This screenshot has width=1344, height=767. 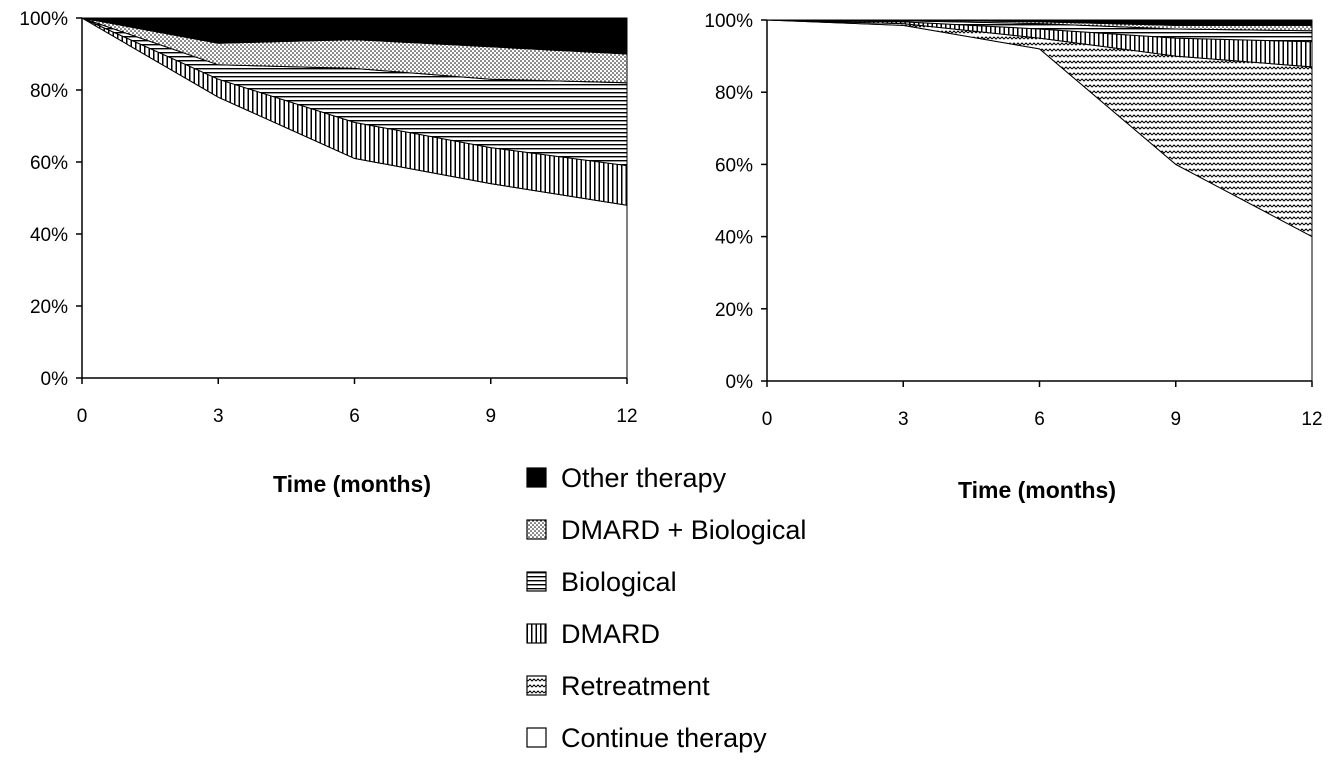 I want to click on legend-item-biological: Biological, so click(x=601, y=582).